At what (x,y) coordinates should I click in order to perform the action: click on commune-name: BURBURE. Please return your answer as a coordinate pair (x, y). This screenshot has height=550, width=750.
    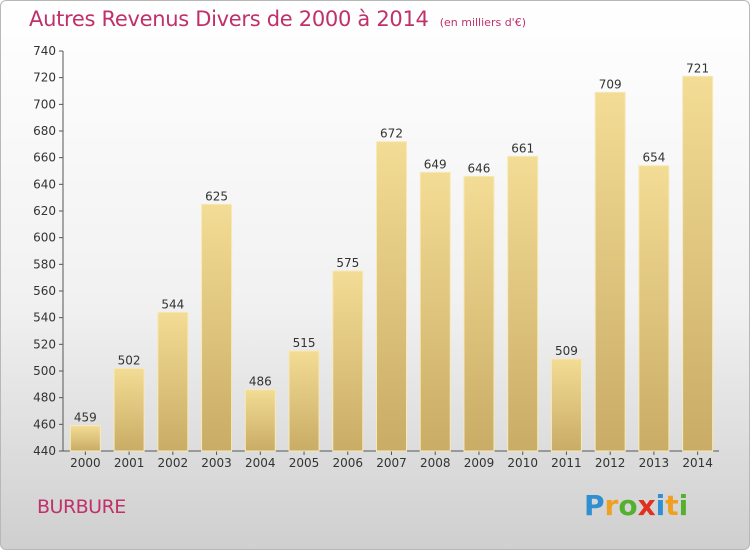
    Looking at the image, I should click on (81, 507).